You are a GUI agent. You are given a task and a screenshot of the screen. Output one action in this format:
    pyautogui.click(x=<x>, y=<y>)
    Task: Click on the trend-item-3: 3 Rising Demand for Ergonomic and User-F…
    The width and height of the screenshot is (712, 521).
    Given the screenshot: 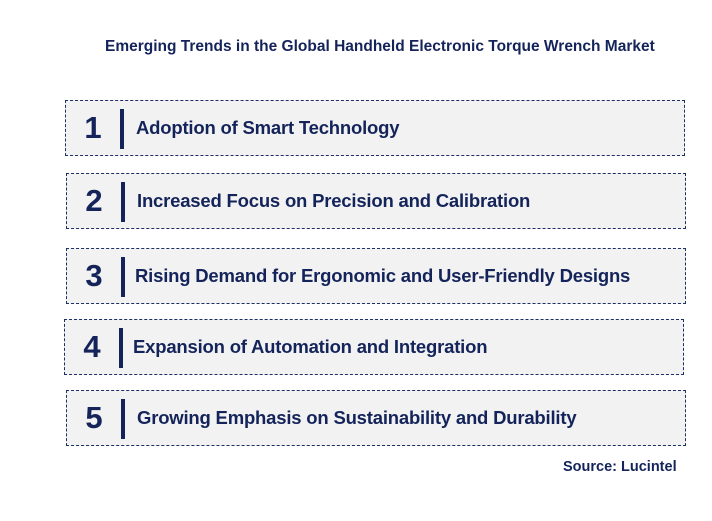 What is the action you would take?
    pyautogui.click(x=376, y=276)
    